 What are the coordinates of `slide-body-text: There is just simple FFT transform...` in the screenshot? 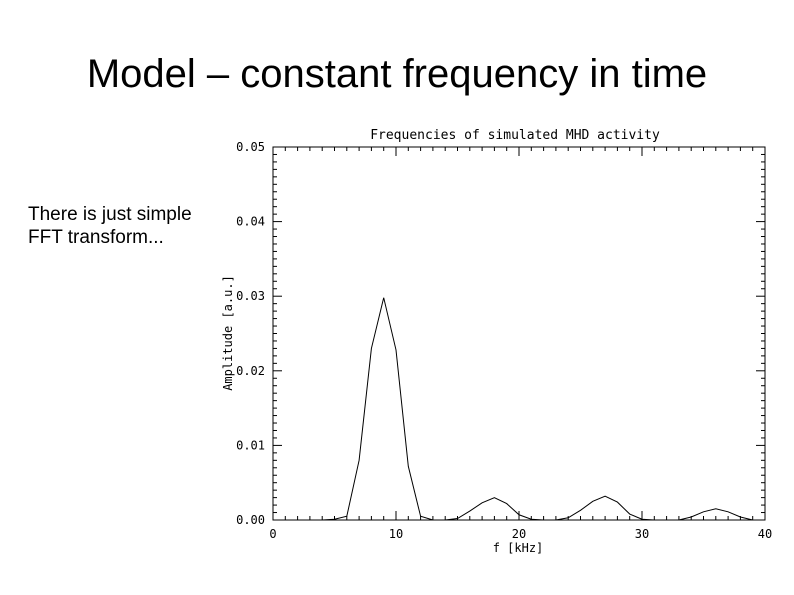 It's located at (128, 226).